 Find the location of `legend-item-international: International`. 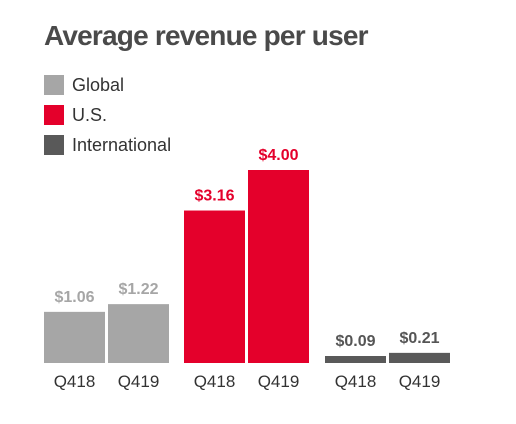

legend-item-international: International is located at coordinates (107, 145).